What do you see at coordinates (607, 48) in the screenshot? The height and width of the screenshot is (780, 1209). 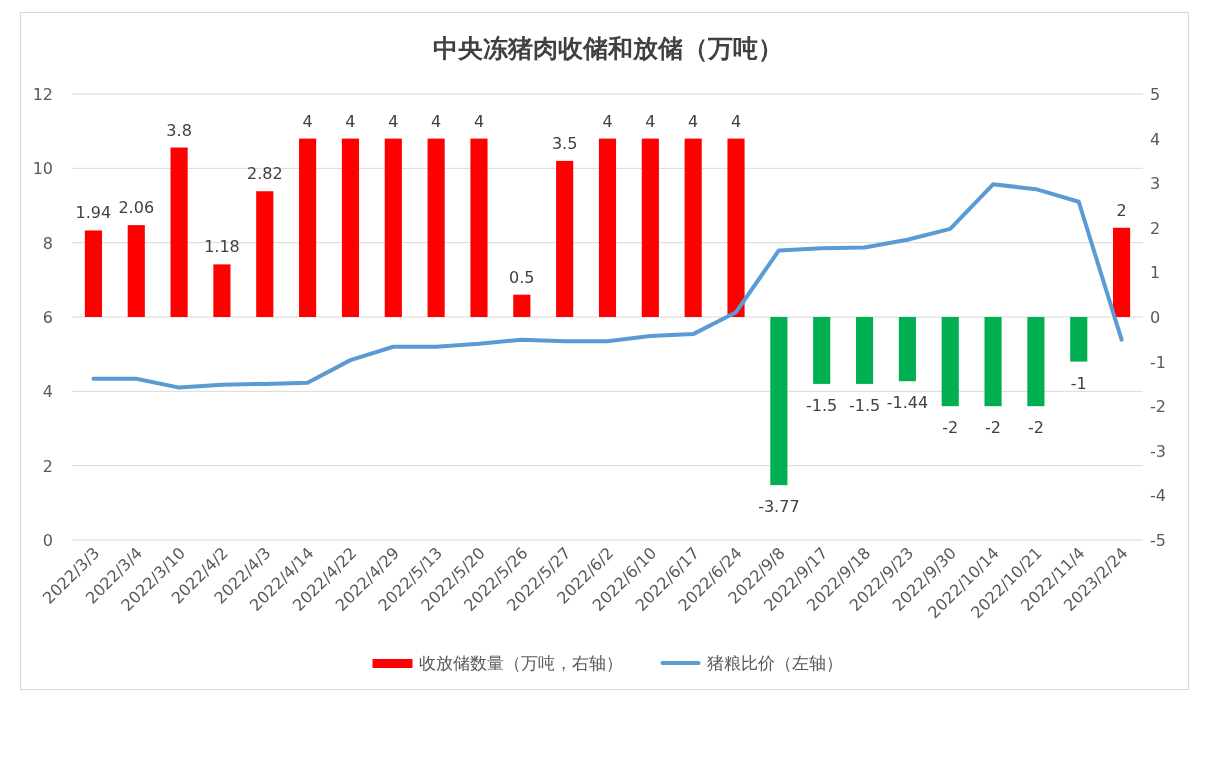 I see `chart-title: 中央冻猪肉收储和放储（万吨）` at bounding box center [607, 48].